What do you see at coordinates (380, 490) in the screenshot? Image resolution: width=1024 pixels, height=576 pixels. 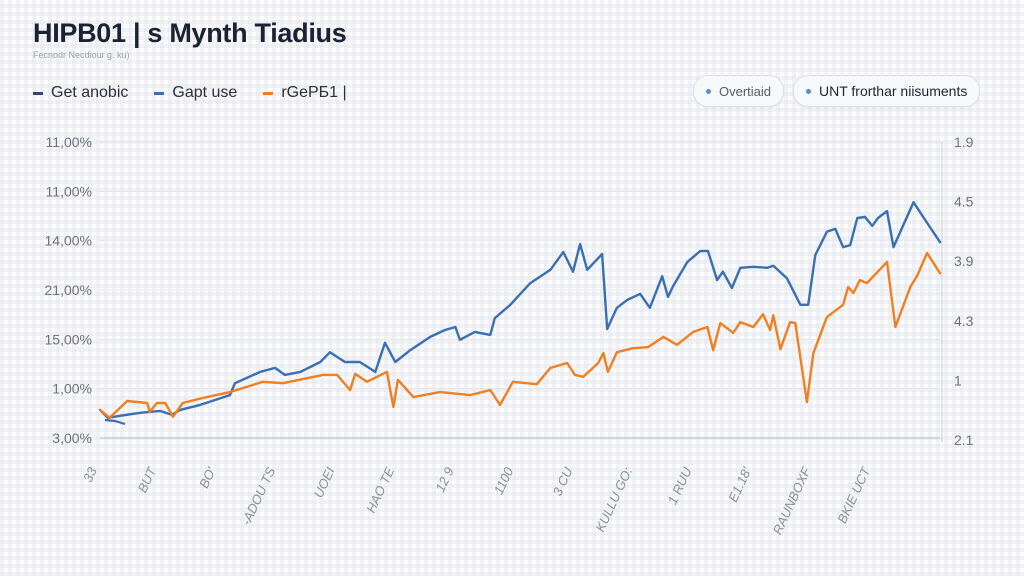 I see `x-tick-label: HAO TE` at bounding box center [380, 490].